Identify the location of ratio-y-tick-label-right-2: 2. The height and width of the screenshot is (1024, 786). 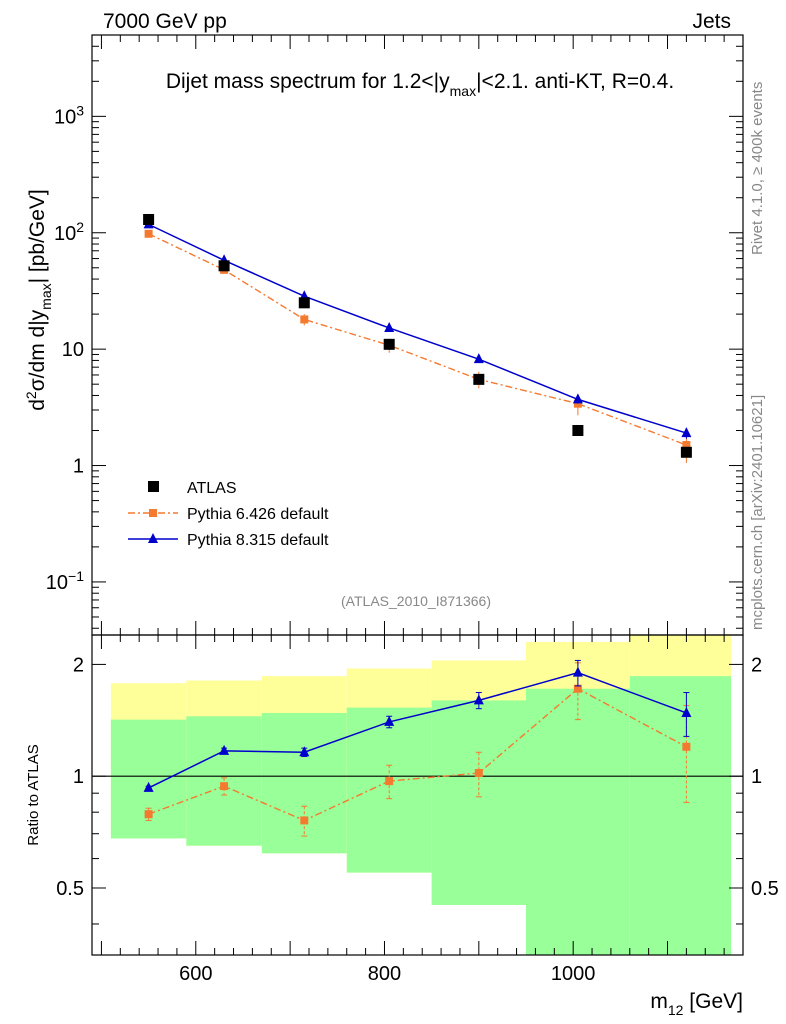
(756, 665).